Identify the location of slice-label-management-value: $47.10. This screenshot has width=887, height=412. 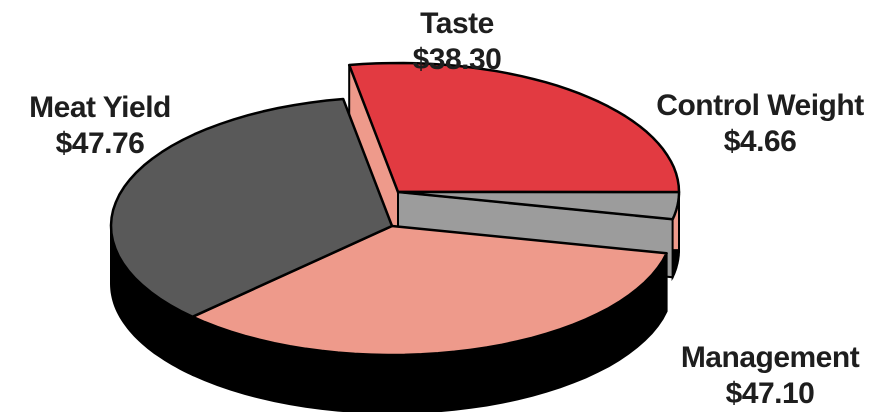
(770, 393).